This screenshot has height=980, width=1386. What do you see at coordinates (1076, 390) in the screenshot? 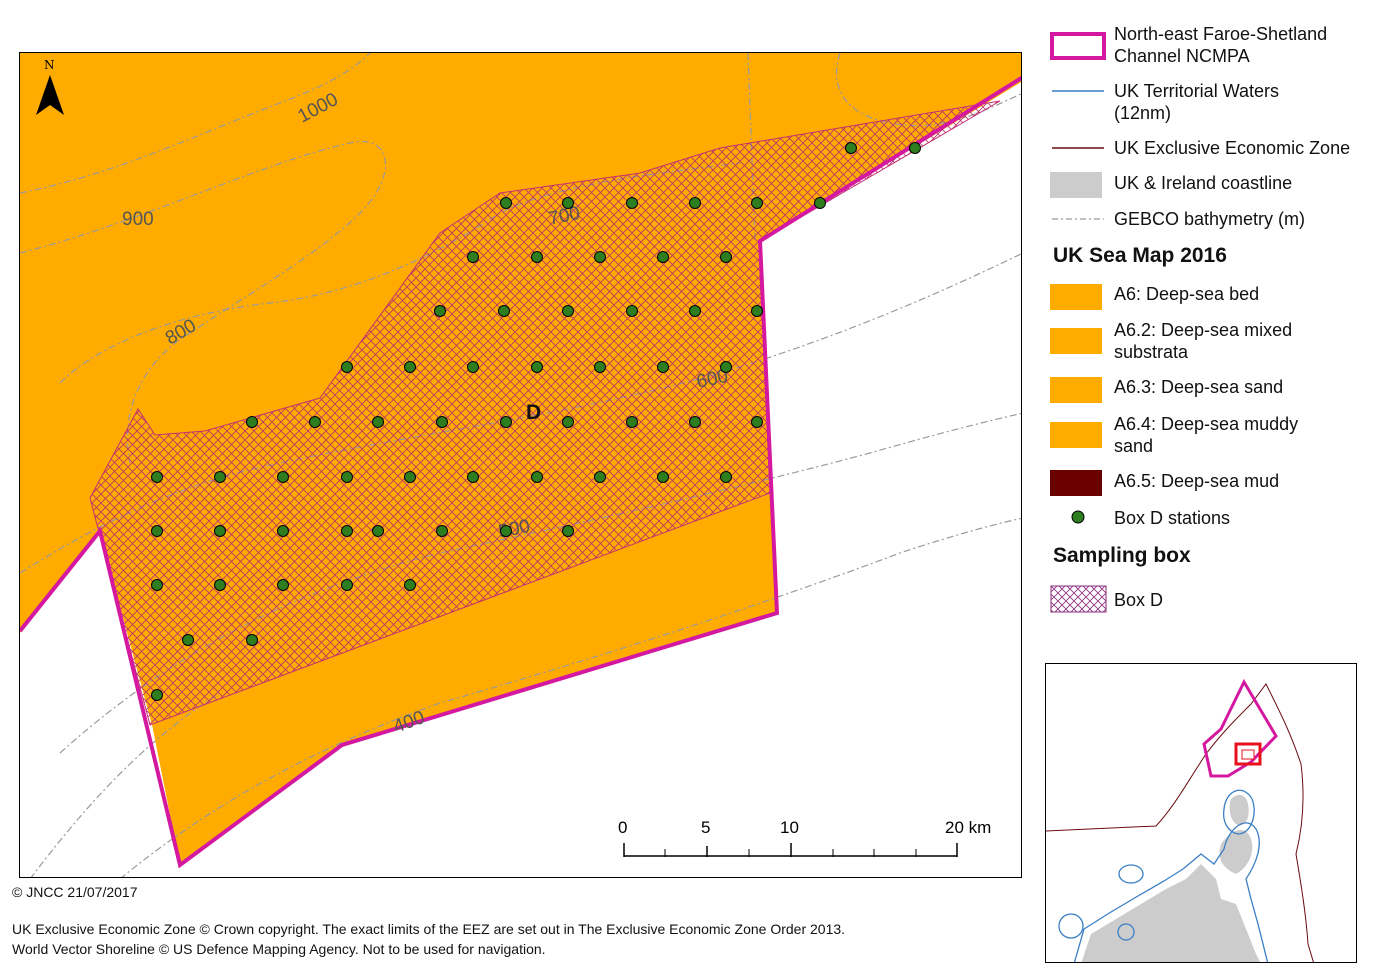
I see `a6-3-legend-swatch` at bounding box center [1076, 390].